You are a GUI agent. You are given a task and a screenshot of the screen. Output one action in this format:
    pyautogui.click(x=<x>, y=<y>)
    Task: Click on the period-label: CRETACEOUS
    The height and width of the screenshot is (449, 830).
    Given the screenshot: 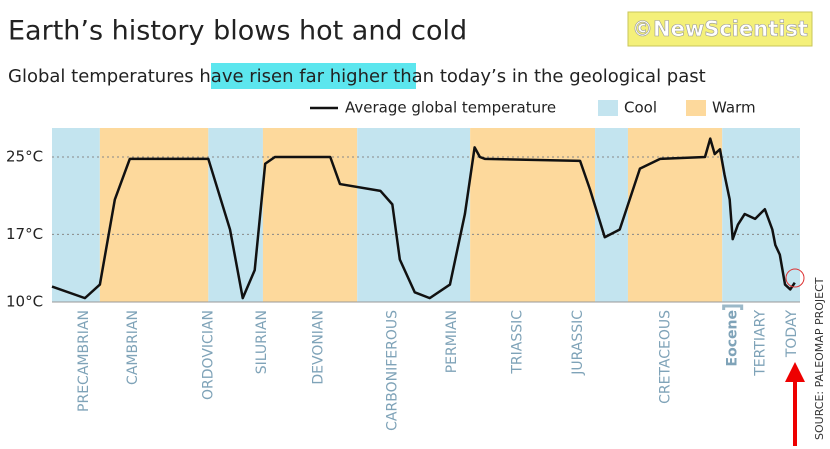 What is the action you would take?
    pyautogui.click(x=665, y=357)
    